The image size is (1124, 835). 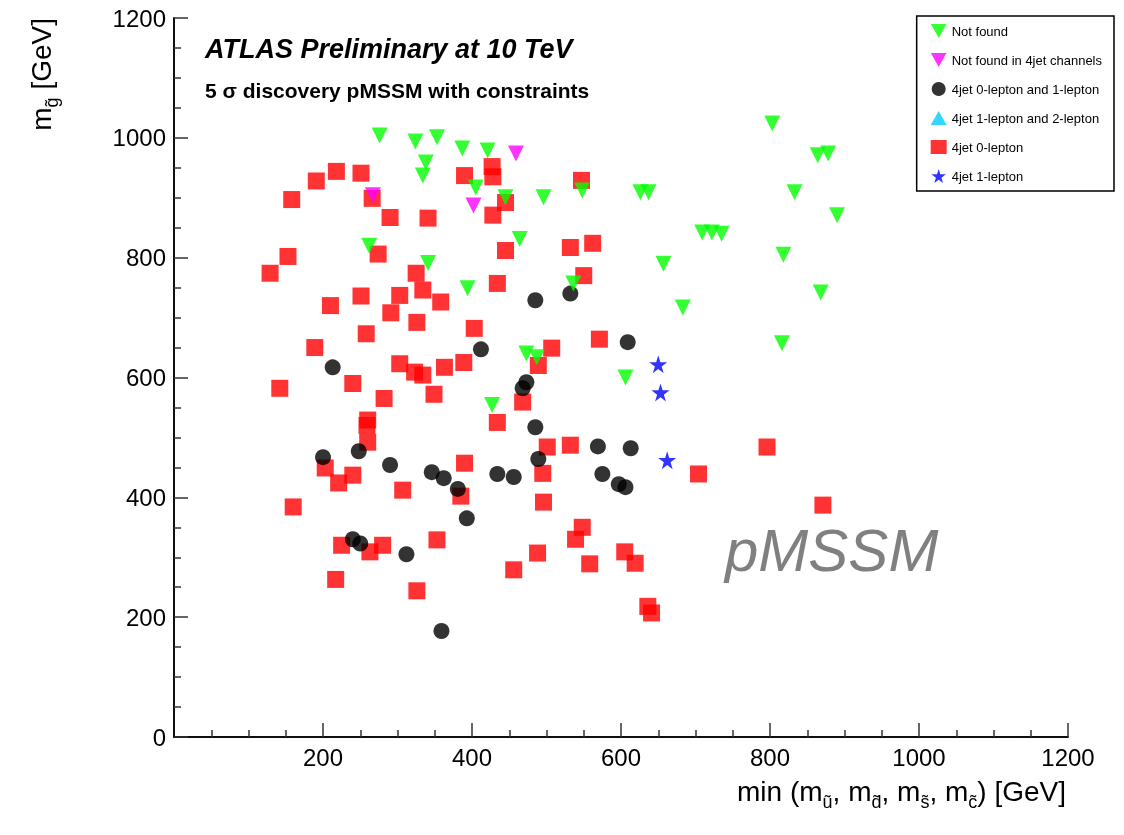 What do you see at coordinates (145, 377) in the screenshot?
I see `y-tick-label: 600` at bounding box center [145, 377].